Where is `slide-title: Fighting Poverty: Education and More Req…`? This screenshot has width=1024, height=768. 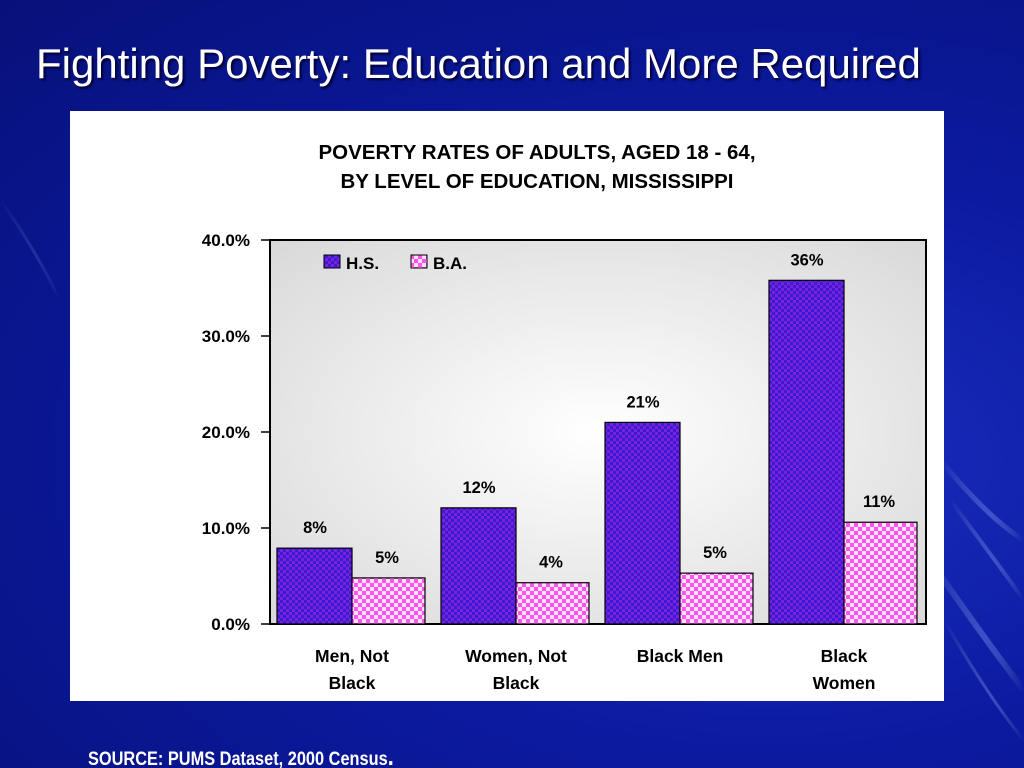 slide-title: Fighting Poverty: Education and More Req… is located at coordinates (478, 63).